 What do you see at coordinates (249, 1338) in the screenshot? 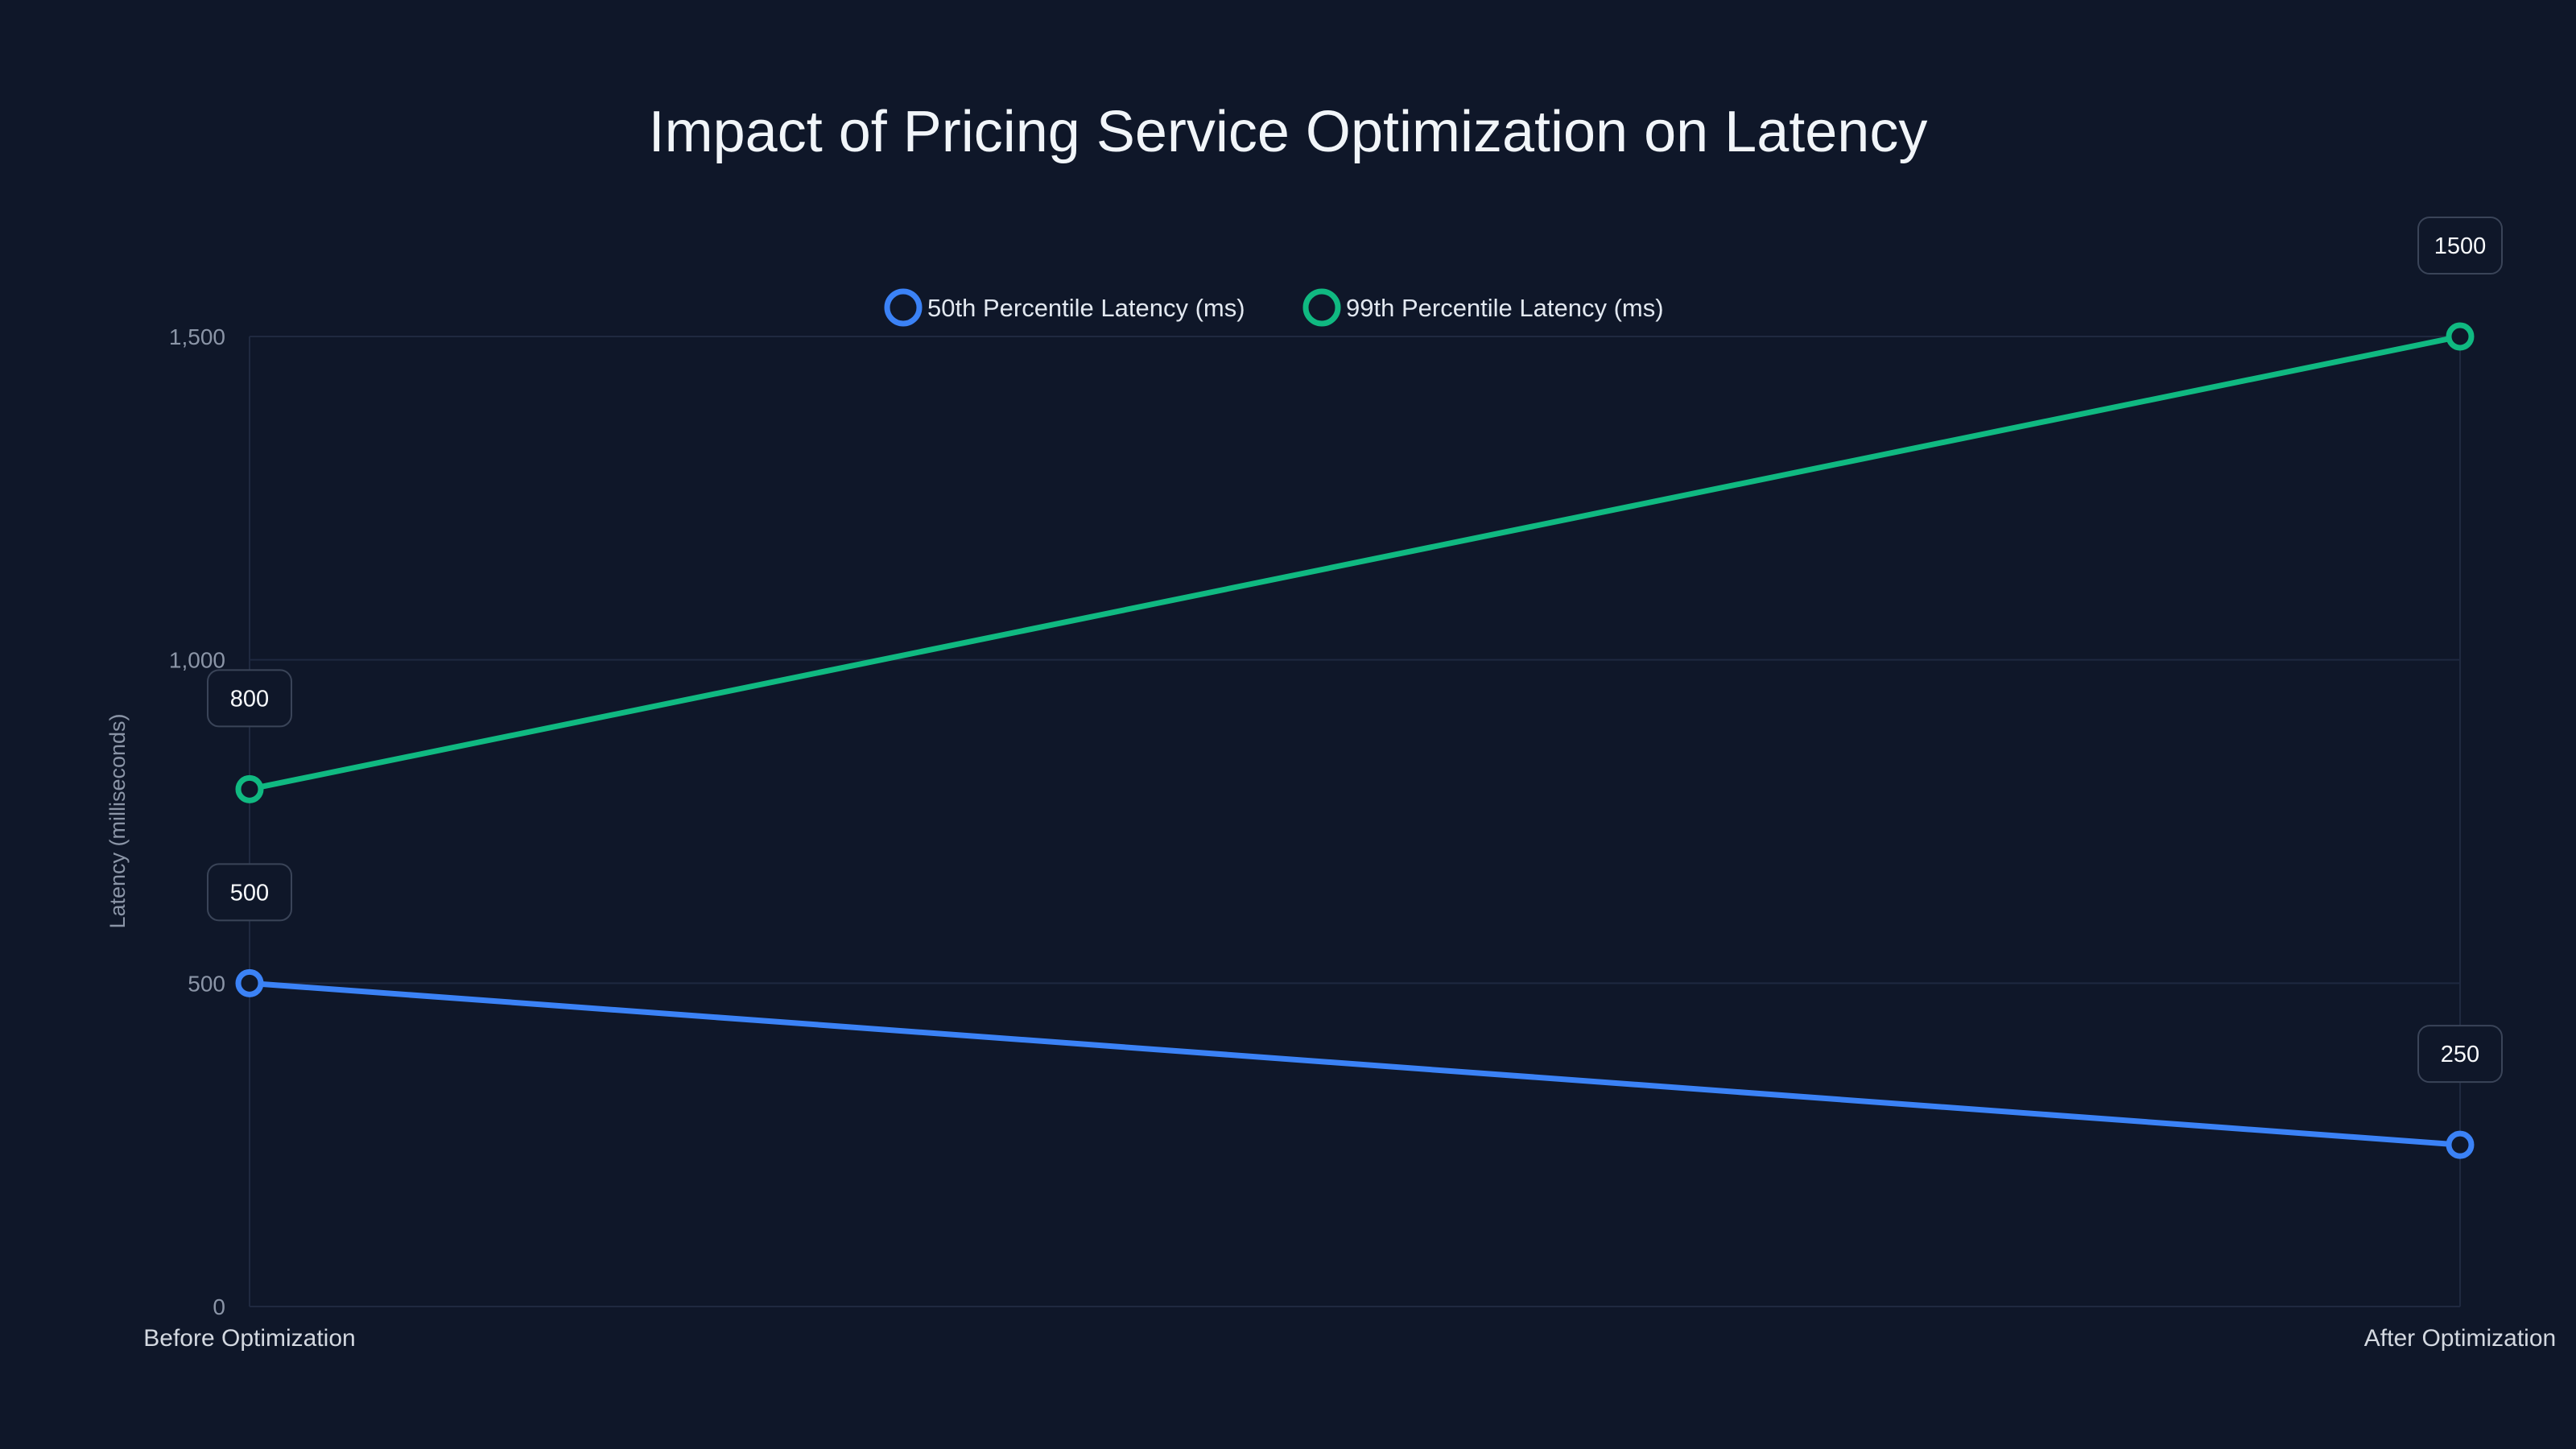
I see `x-tick-label: Before Optimization` at bounding box center [249, 1338].